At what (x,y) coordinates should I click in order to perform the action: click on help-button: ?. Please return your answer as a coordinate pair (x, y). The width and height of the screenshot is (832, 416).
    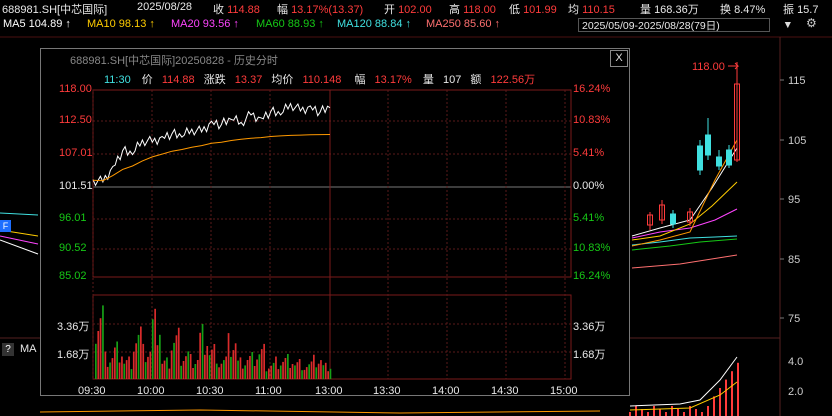
    Looking at the image, I should click on (8, 349).